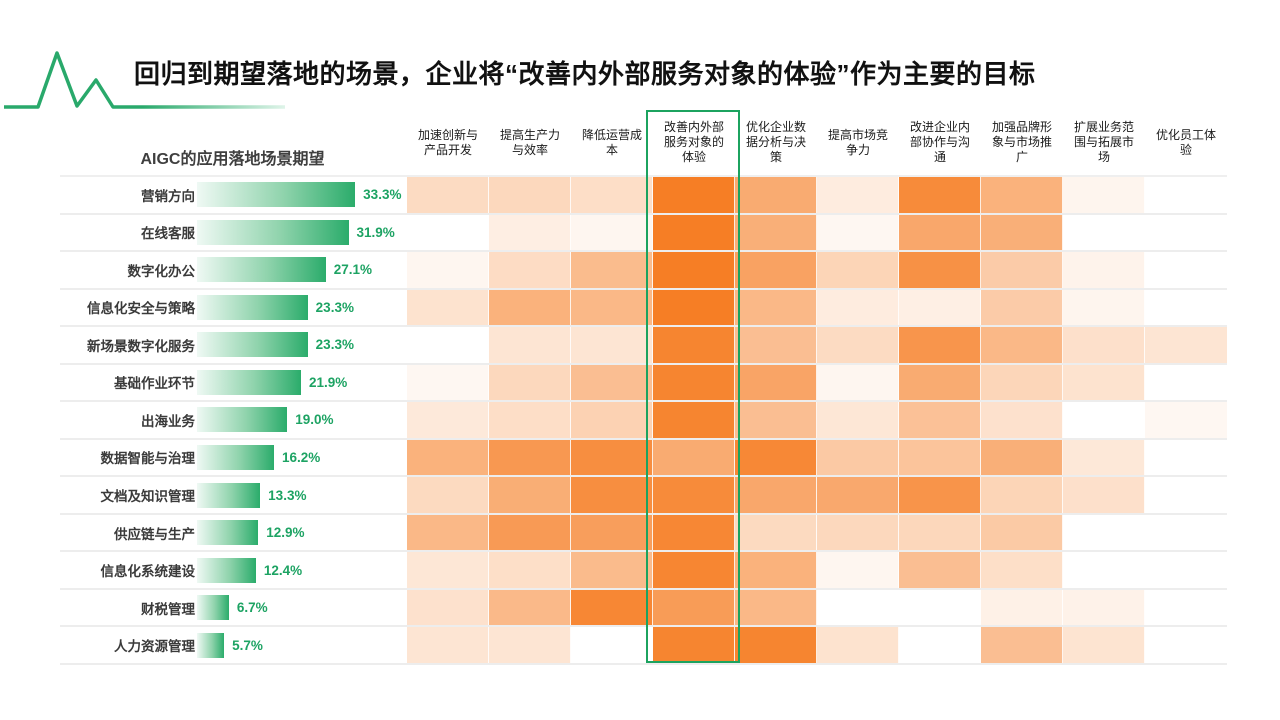 The width and height of the screenshot is (1280, 720). Describe the element at coordinates (314, 420) in the screenshot. I see `bar-value-label: 19.0%` at that location.